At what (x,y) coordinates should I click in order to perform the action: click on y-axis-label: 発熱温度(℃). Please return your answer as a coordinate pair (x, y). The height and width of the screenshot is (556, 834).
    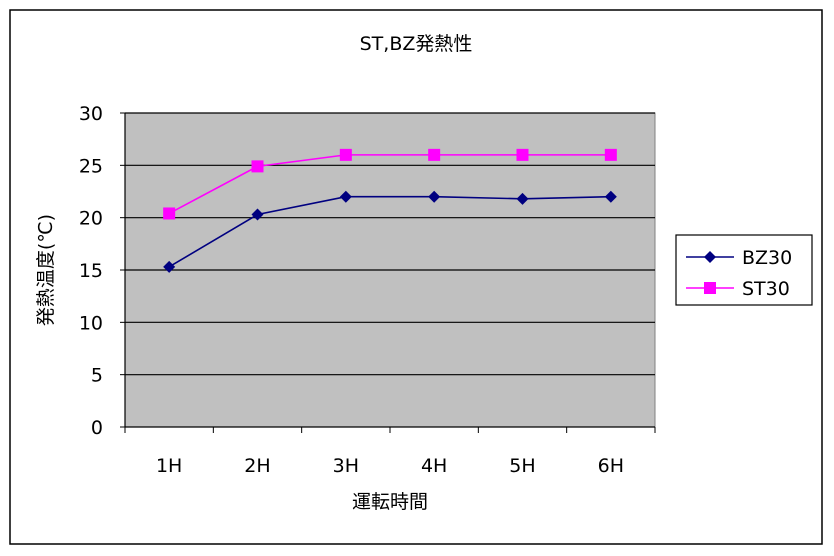
    Looking at the image, I should click on (46, 270).